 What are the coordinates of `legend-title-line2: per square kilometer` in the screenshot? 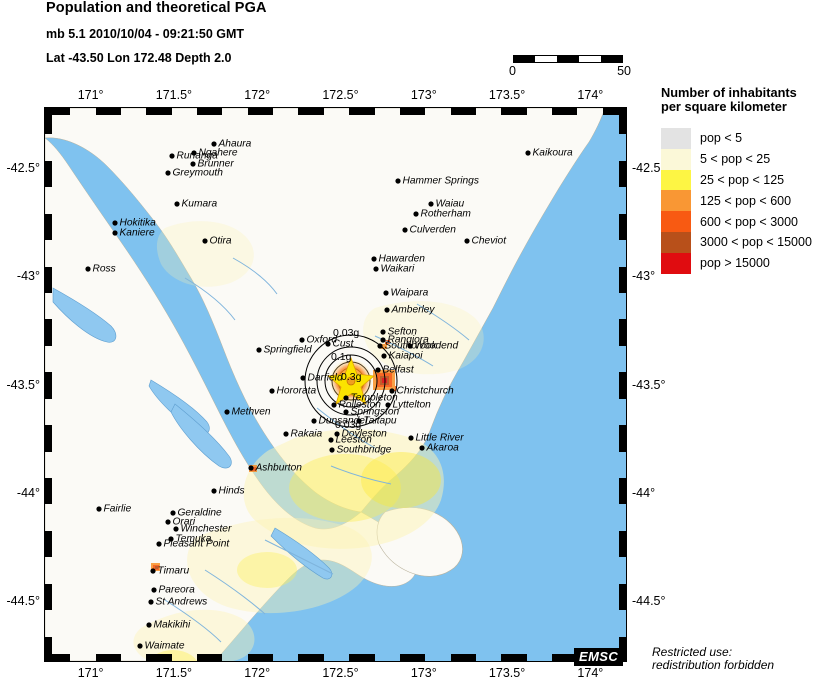 It's located at (724, 106).